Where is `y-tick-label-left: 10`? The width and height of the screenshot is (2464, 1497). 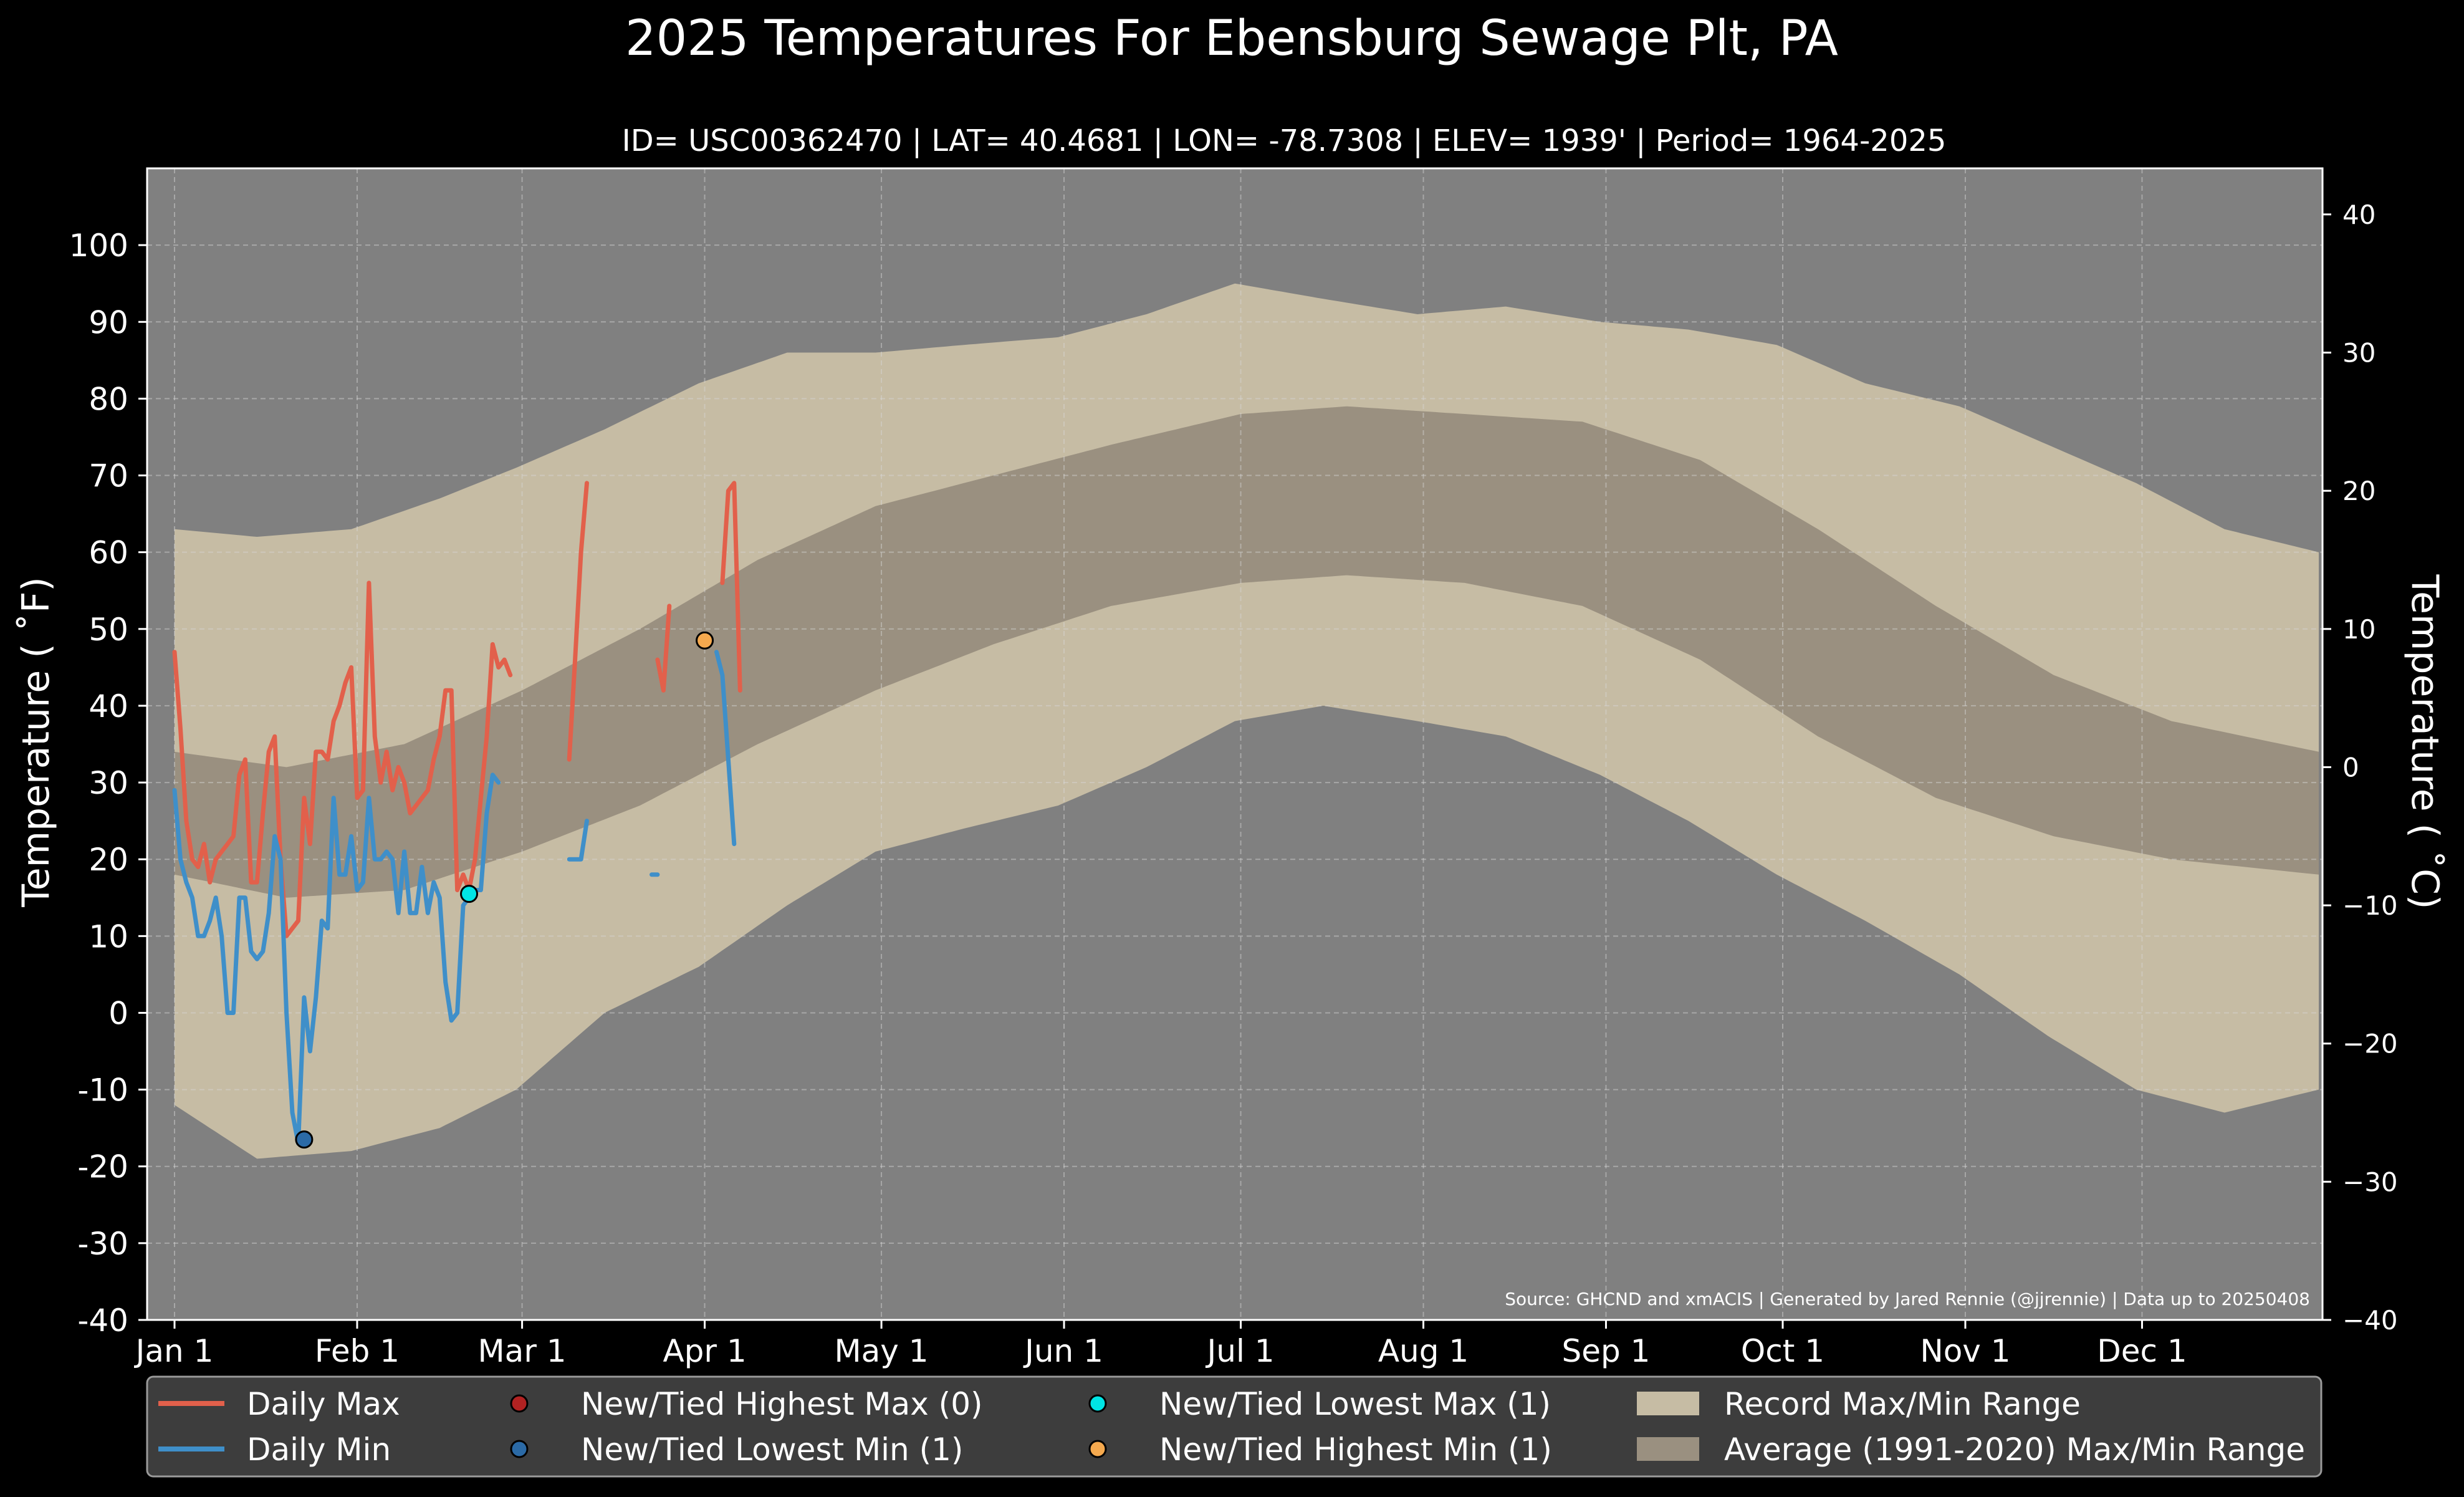
y-tick-label-left: 10 is located at coordinates (109, 936).